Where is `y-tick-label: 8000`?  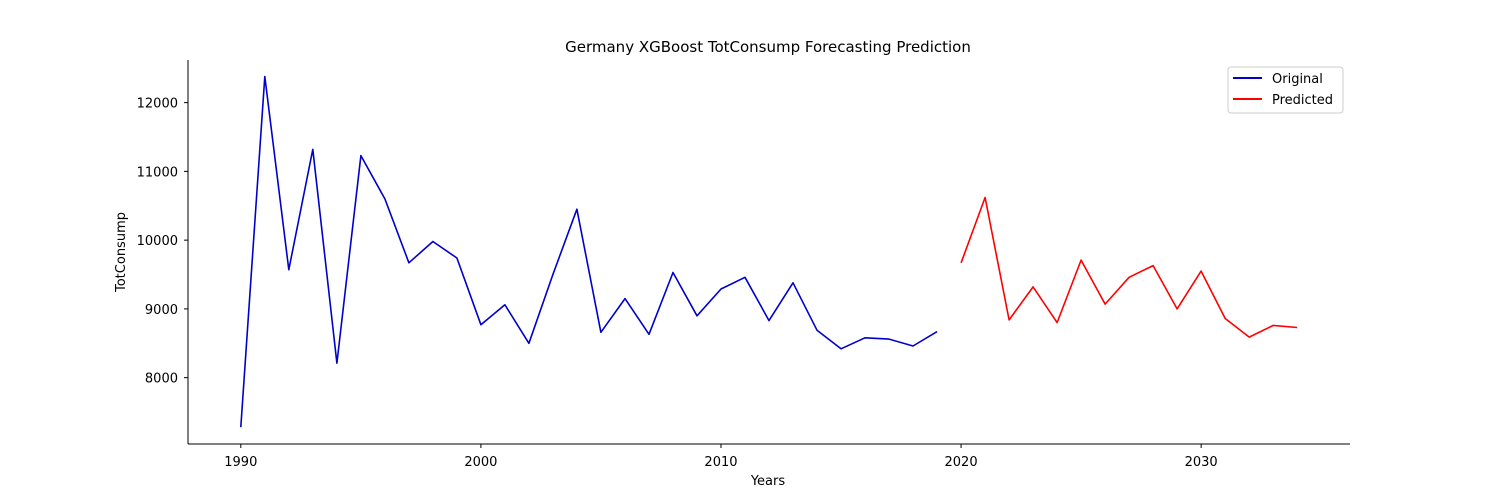 y-tick-label: 8000 is located at coordinates (161, 379).